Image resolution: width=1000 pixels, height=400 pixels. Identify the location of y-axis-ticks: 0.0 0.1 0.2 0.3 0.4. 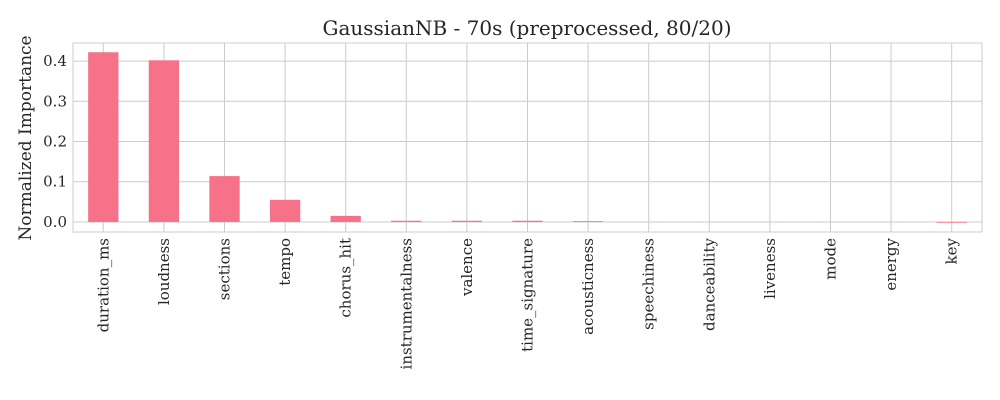
(55, 141).